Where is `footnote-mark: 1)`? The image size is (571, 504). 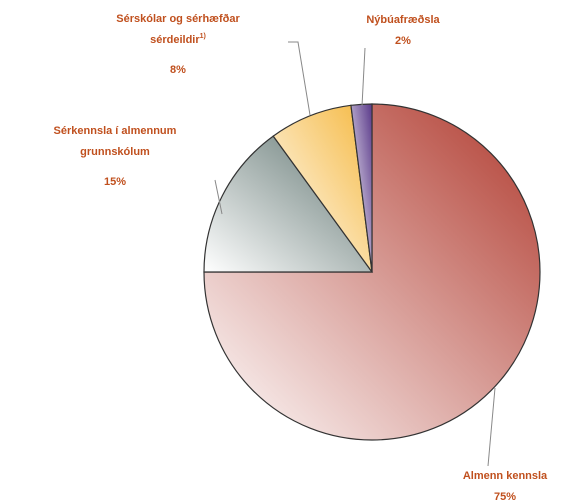 footnote-mark: 1) is located at coordinates (203, 36).